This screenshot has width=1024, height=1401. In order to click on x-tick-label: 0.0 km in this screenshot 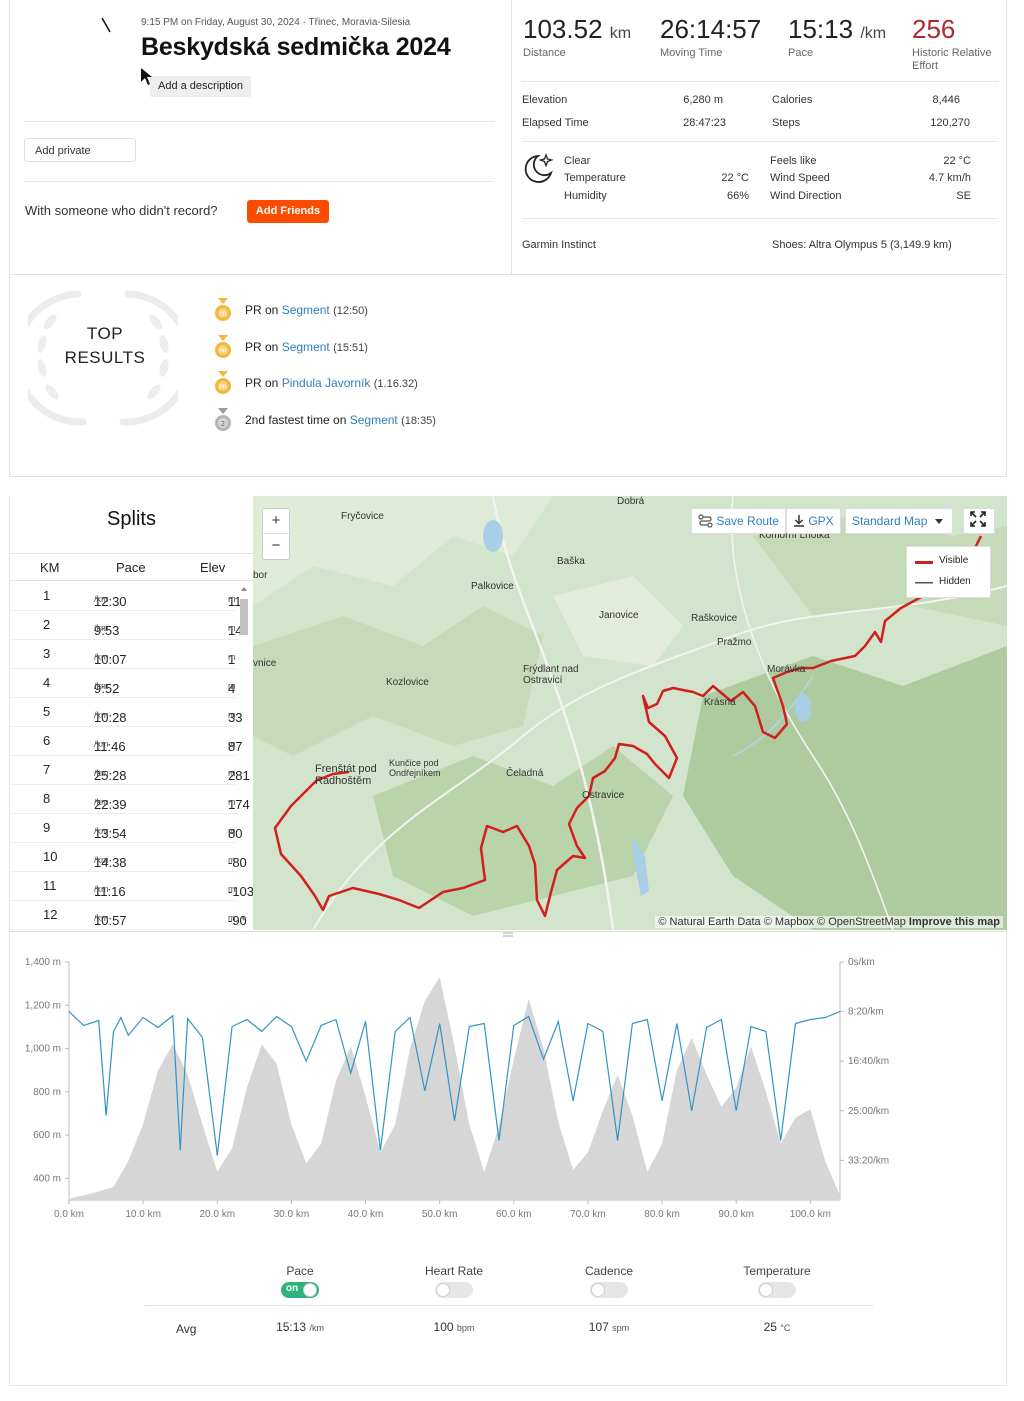, I will do `click(69, 1214)`.